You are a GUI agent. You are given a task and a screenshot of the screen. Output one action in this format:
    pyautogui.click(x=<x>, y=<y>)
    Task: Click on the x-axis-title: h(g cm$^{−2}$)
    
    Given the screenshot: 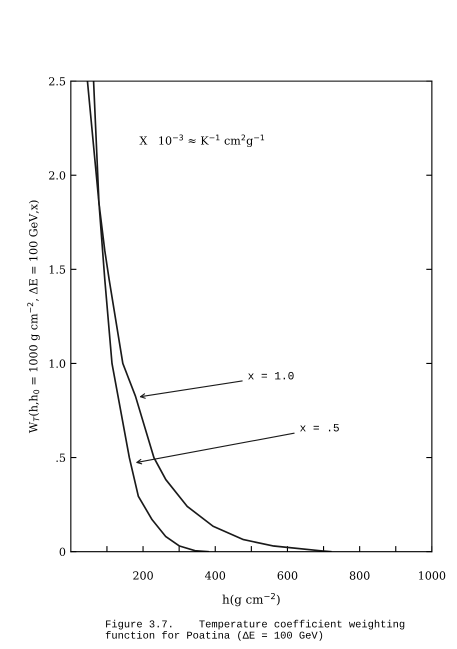 What is the action you would take?
    pyautogui.click(x=251, y=599)
    